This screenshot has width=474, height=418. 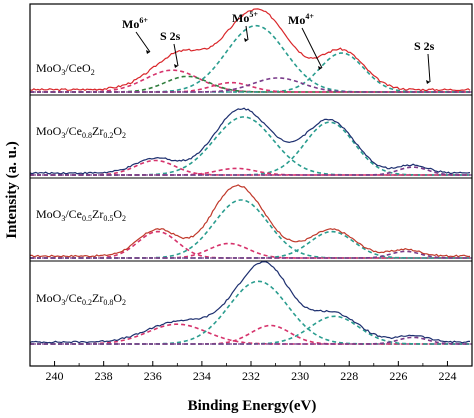 What do you see at coordinates (252, 406) in the screenshot?
I see `x-axis-title: Binding Energy(eV)` at bounding box center [252, 406].